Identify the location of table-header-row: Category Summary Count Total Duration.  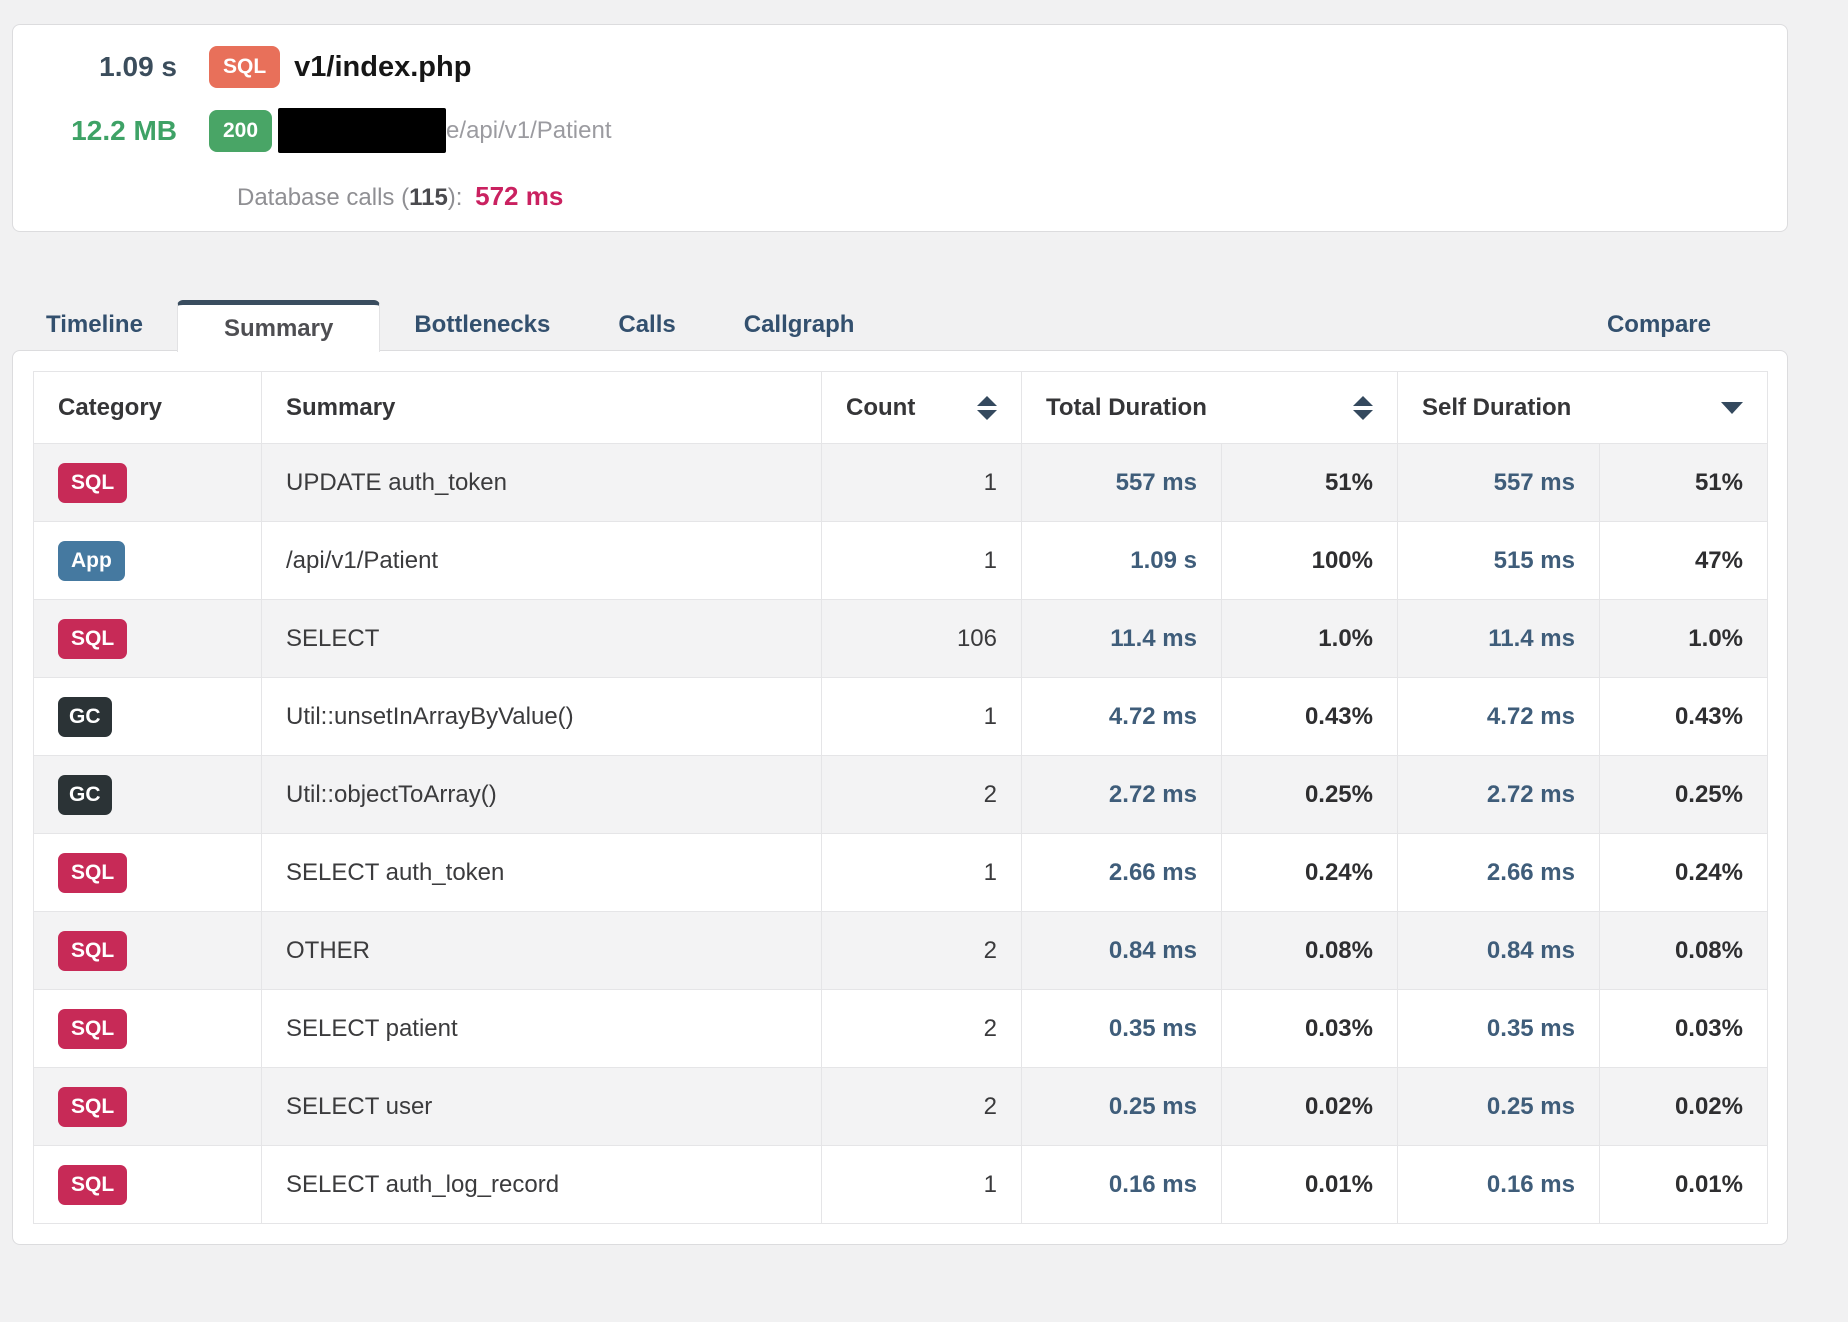
(900, 407).